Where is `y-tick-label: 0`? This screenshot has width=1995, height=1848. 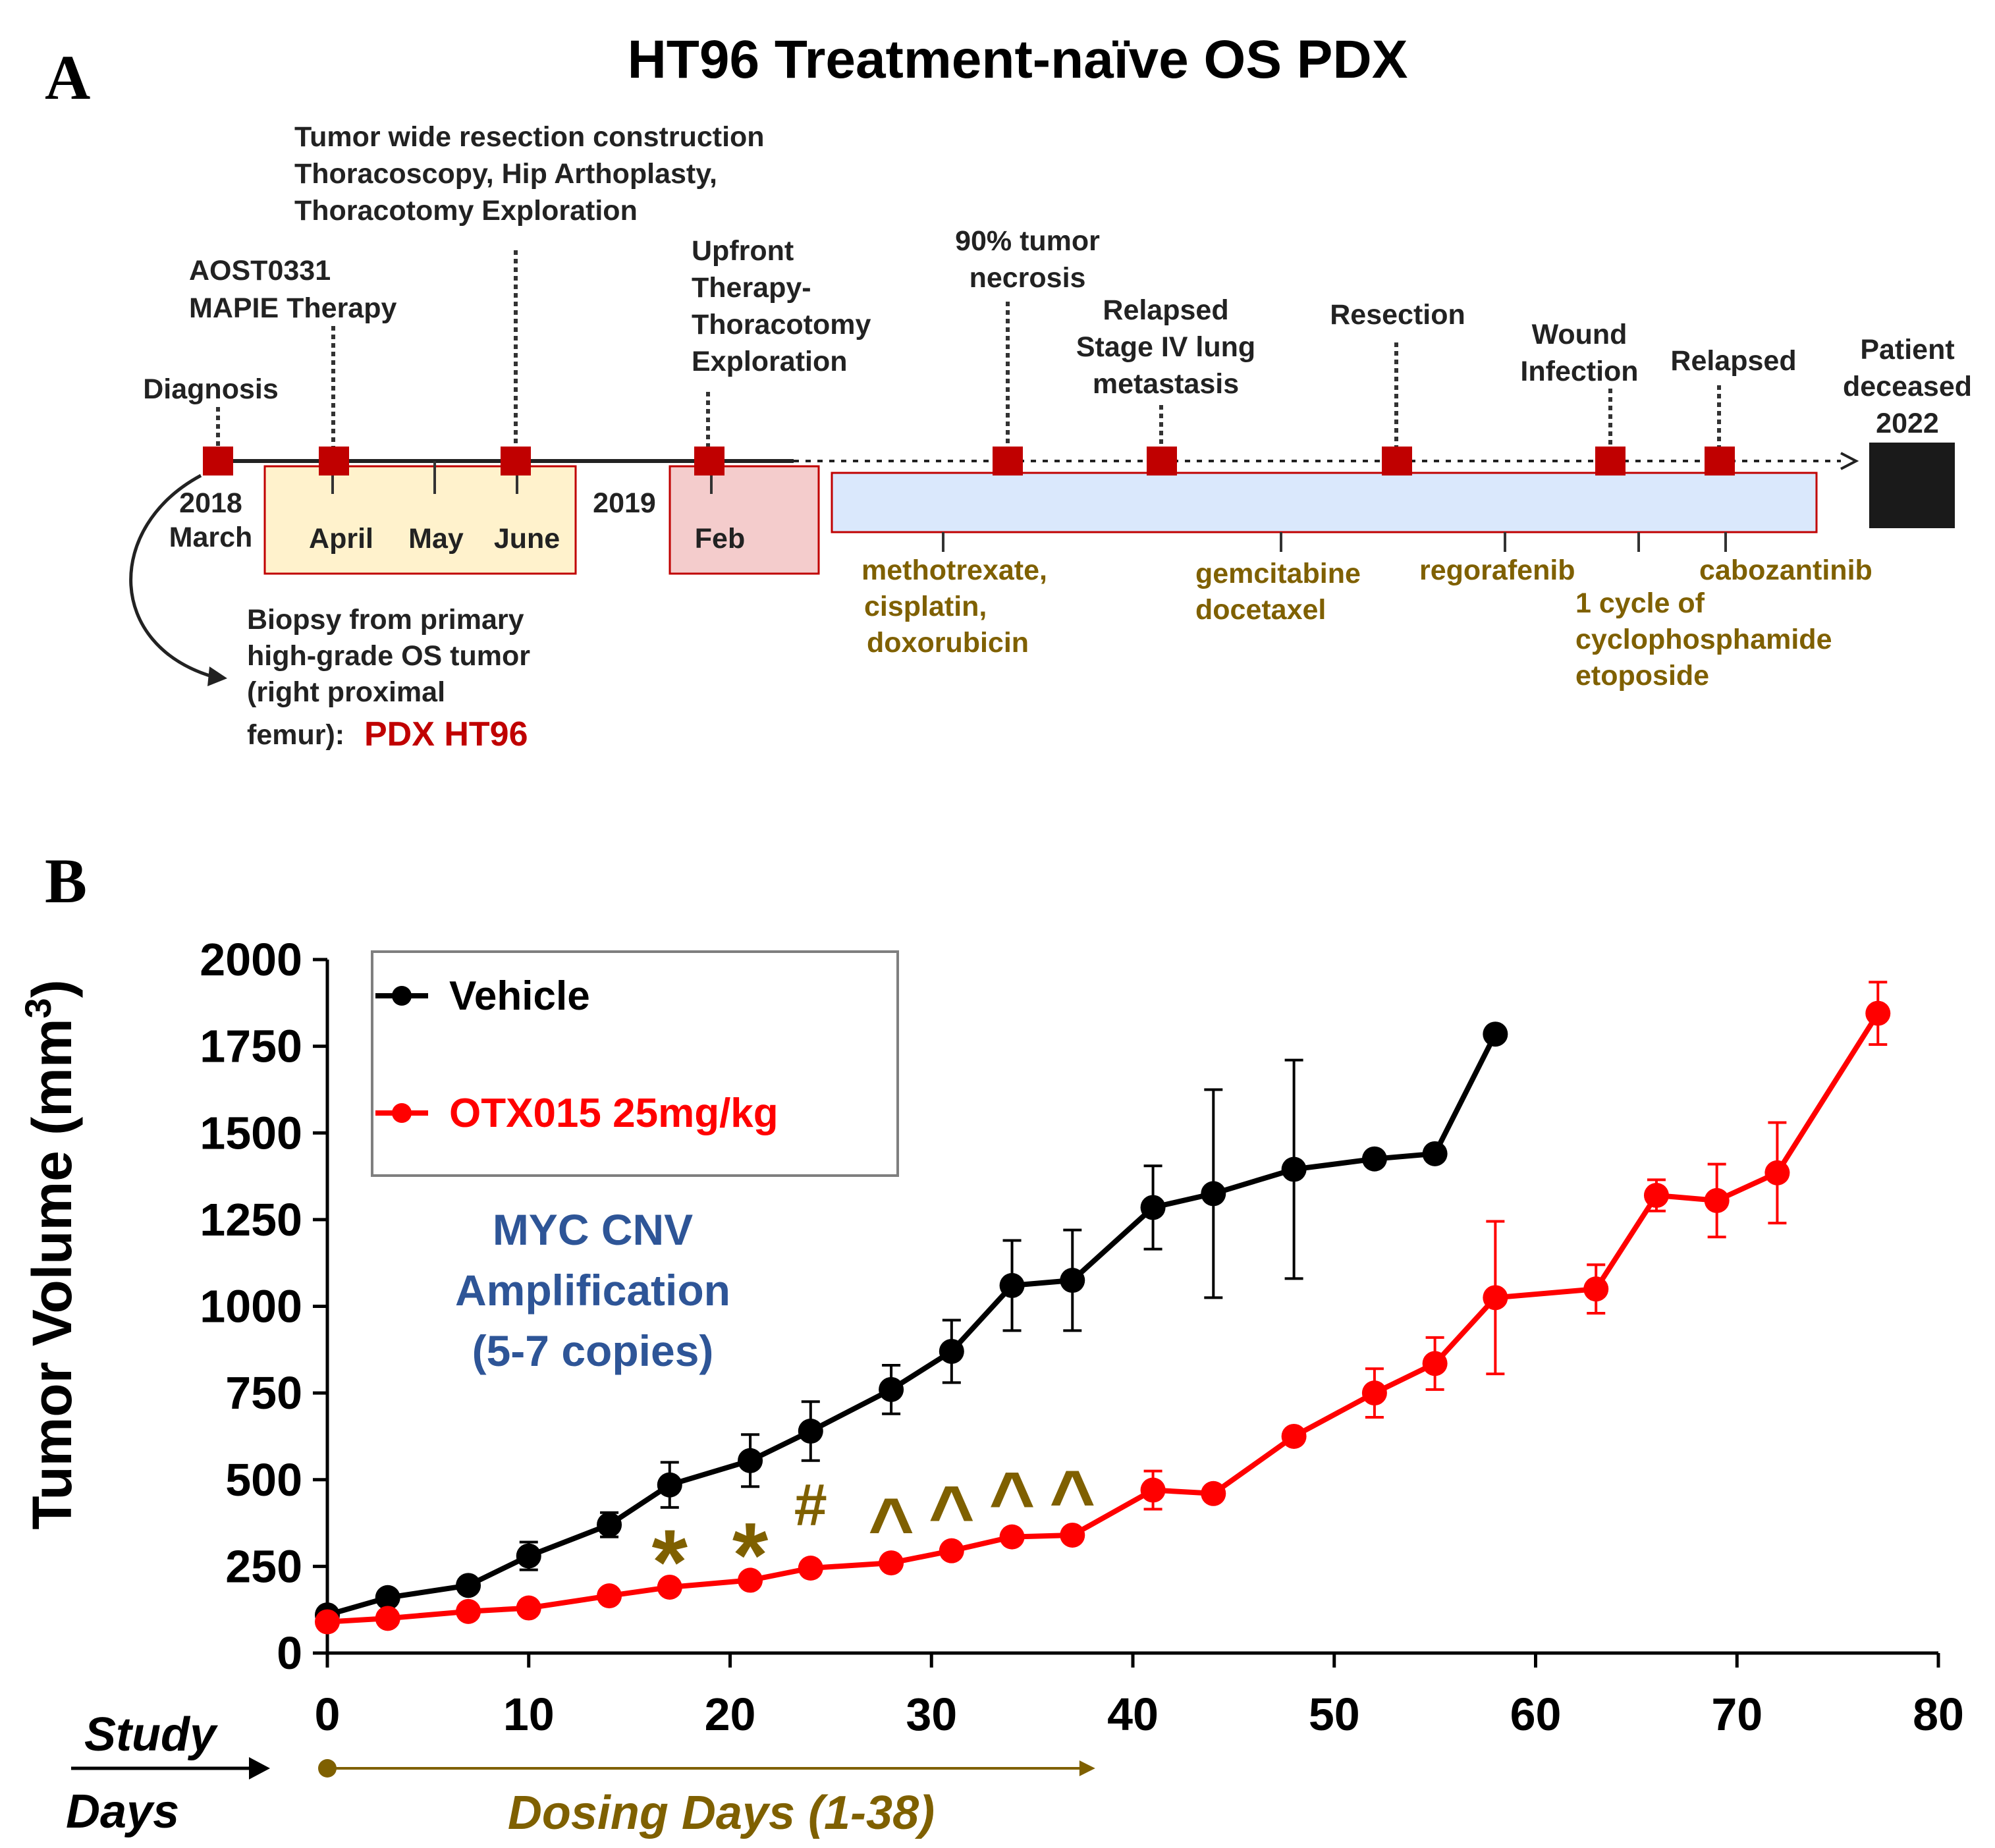
y-tick-label: 0 is located at coordinates (289, 1653).